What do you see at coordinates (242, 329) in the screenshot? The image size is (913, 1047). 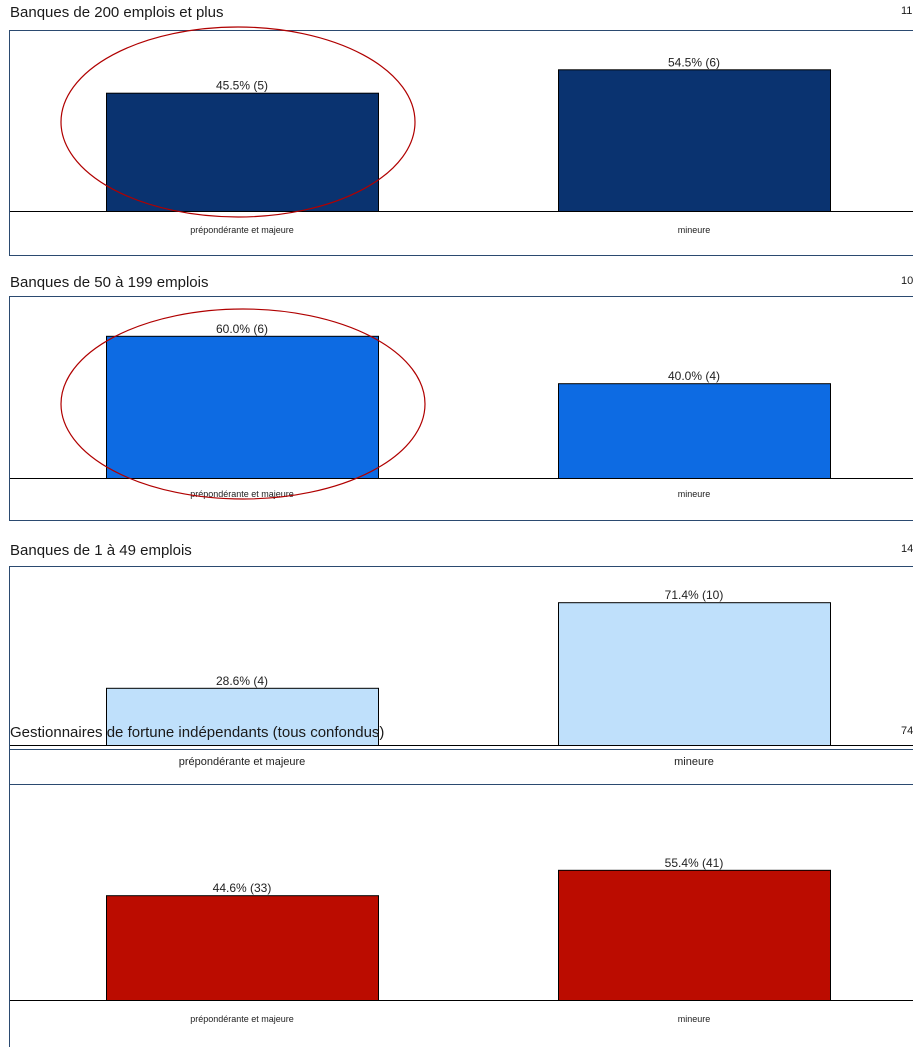 I see `bar-value-label: 60.0% (6)` at bounding box center [242, 329].